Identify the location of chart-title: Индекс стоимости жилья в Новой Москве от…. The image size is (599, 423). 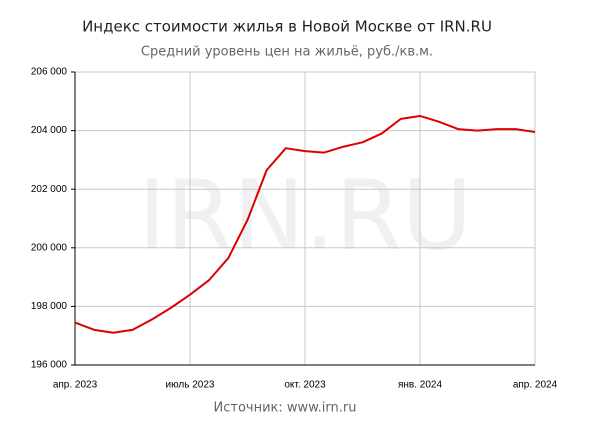
(287, 27).